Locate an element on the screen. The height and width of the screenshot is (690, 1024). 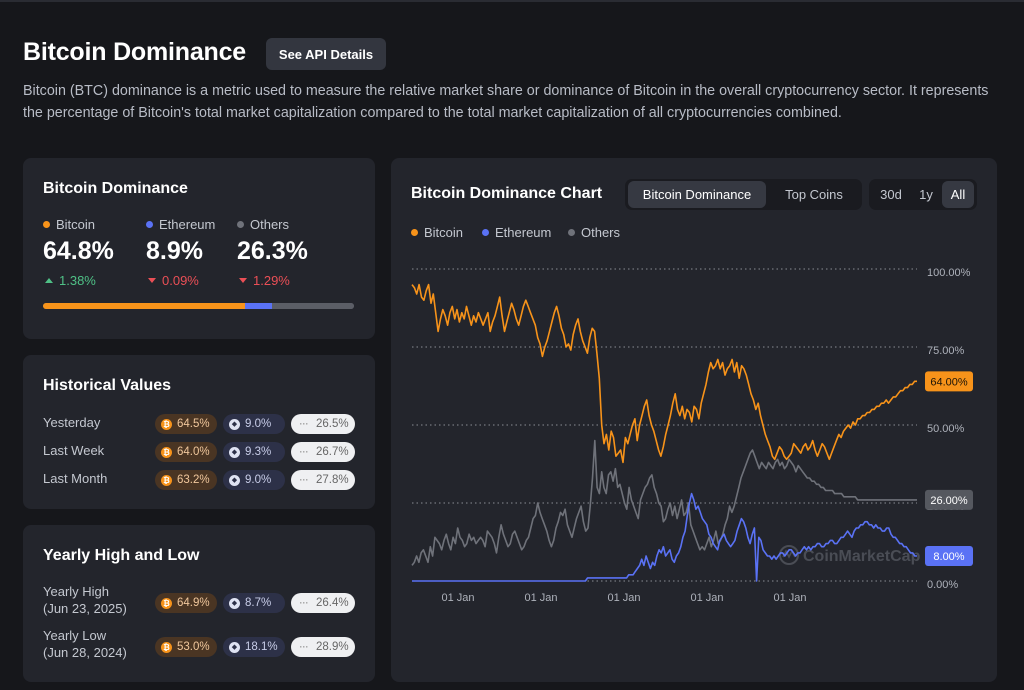
historical-btc-pill: ₿ 64.0% is located at coordinates (186, 452).